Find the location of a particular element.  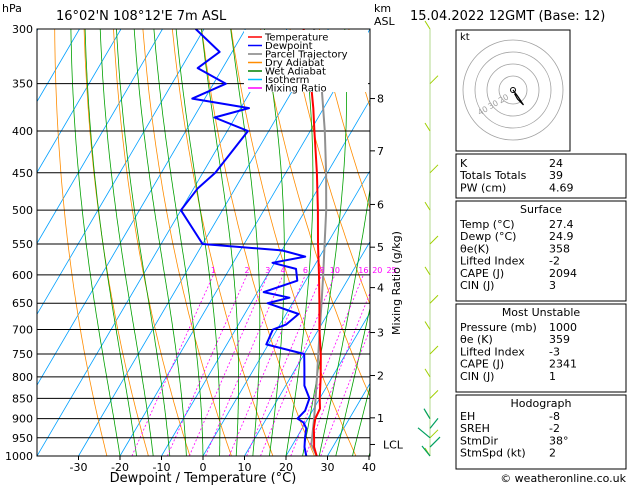

height-tick-label: 7 is located at coordinates (380, 151).